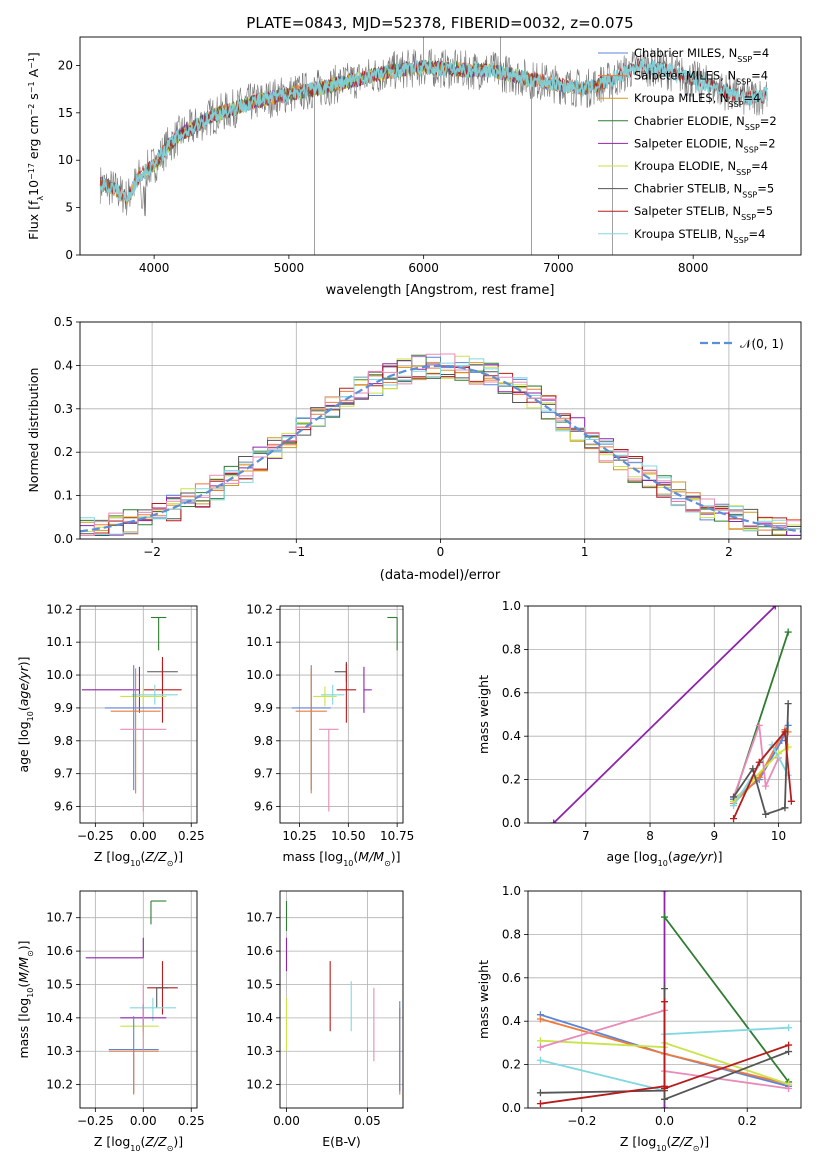 The height and width of the screenshot is (1170, 819). I want to click on weight-line-salpeter-stelib, so click(664, 1053).